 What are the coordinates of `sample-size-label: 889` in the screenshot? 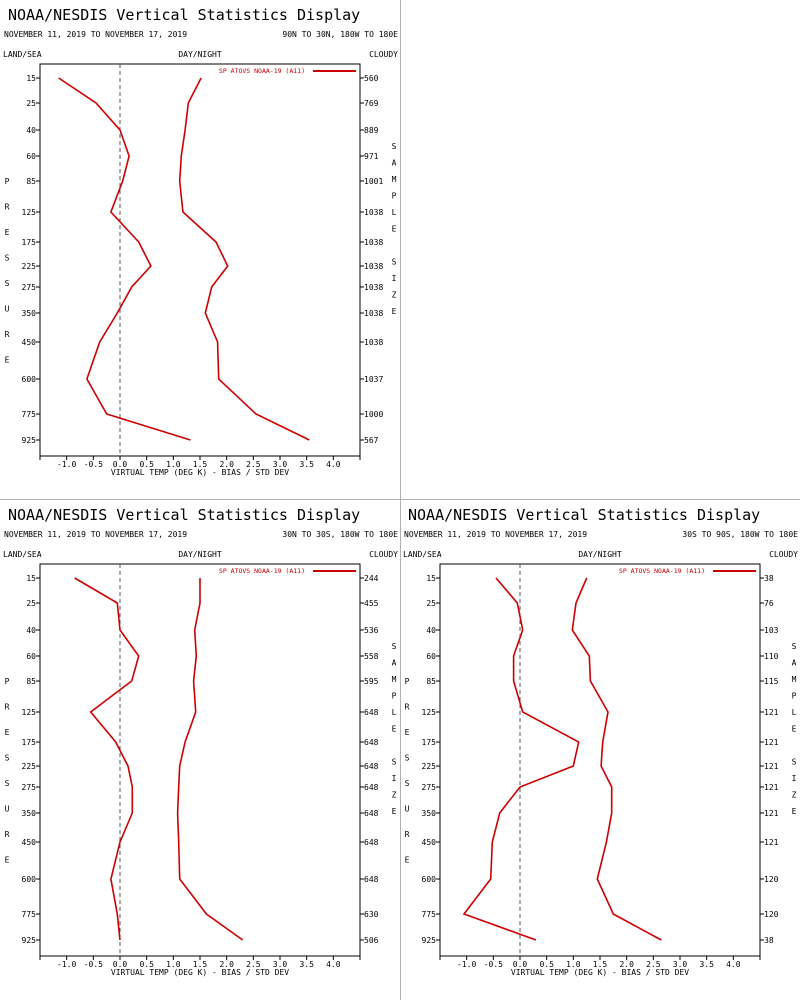 It's located at (371, 130).